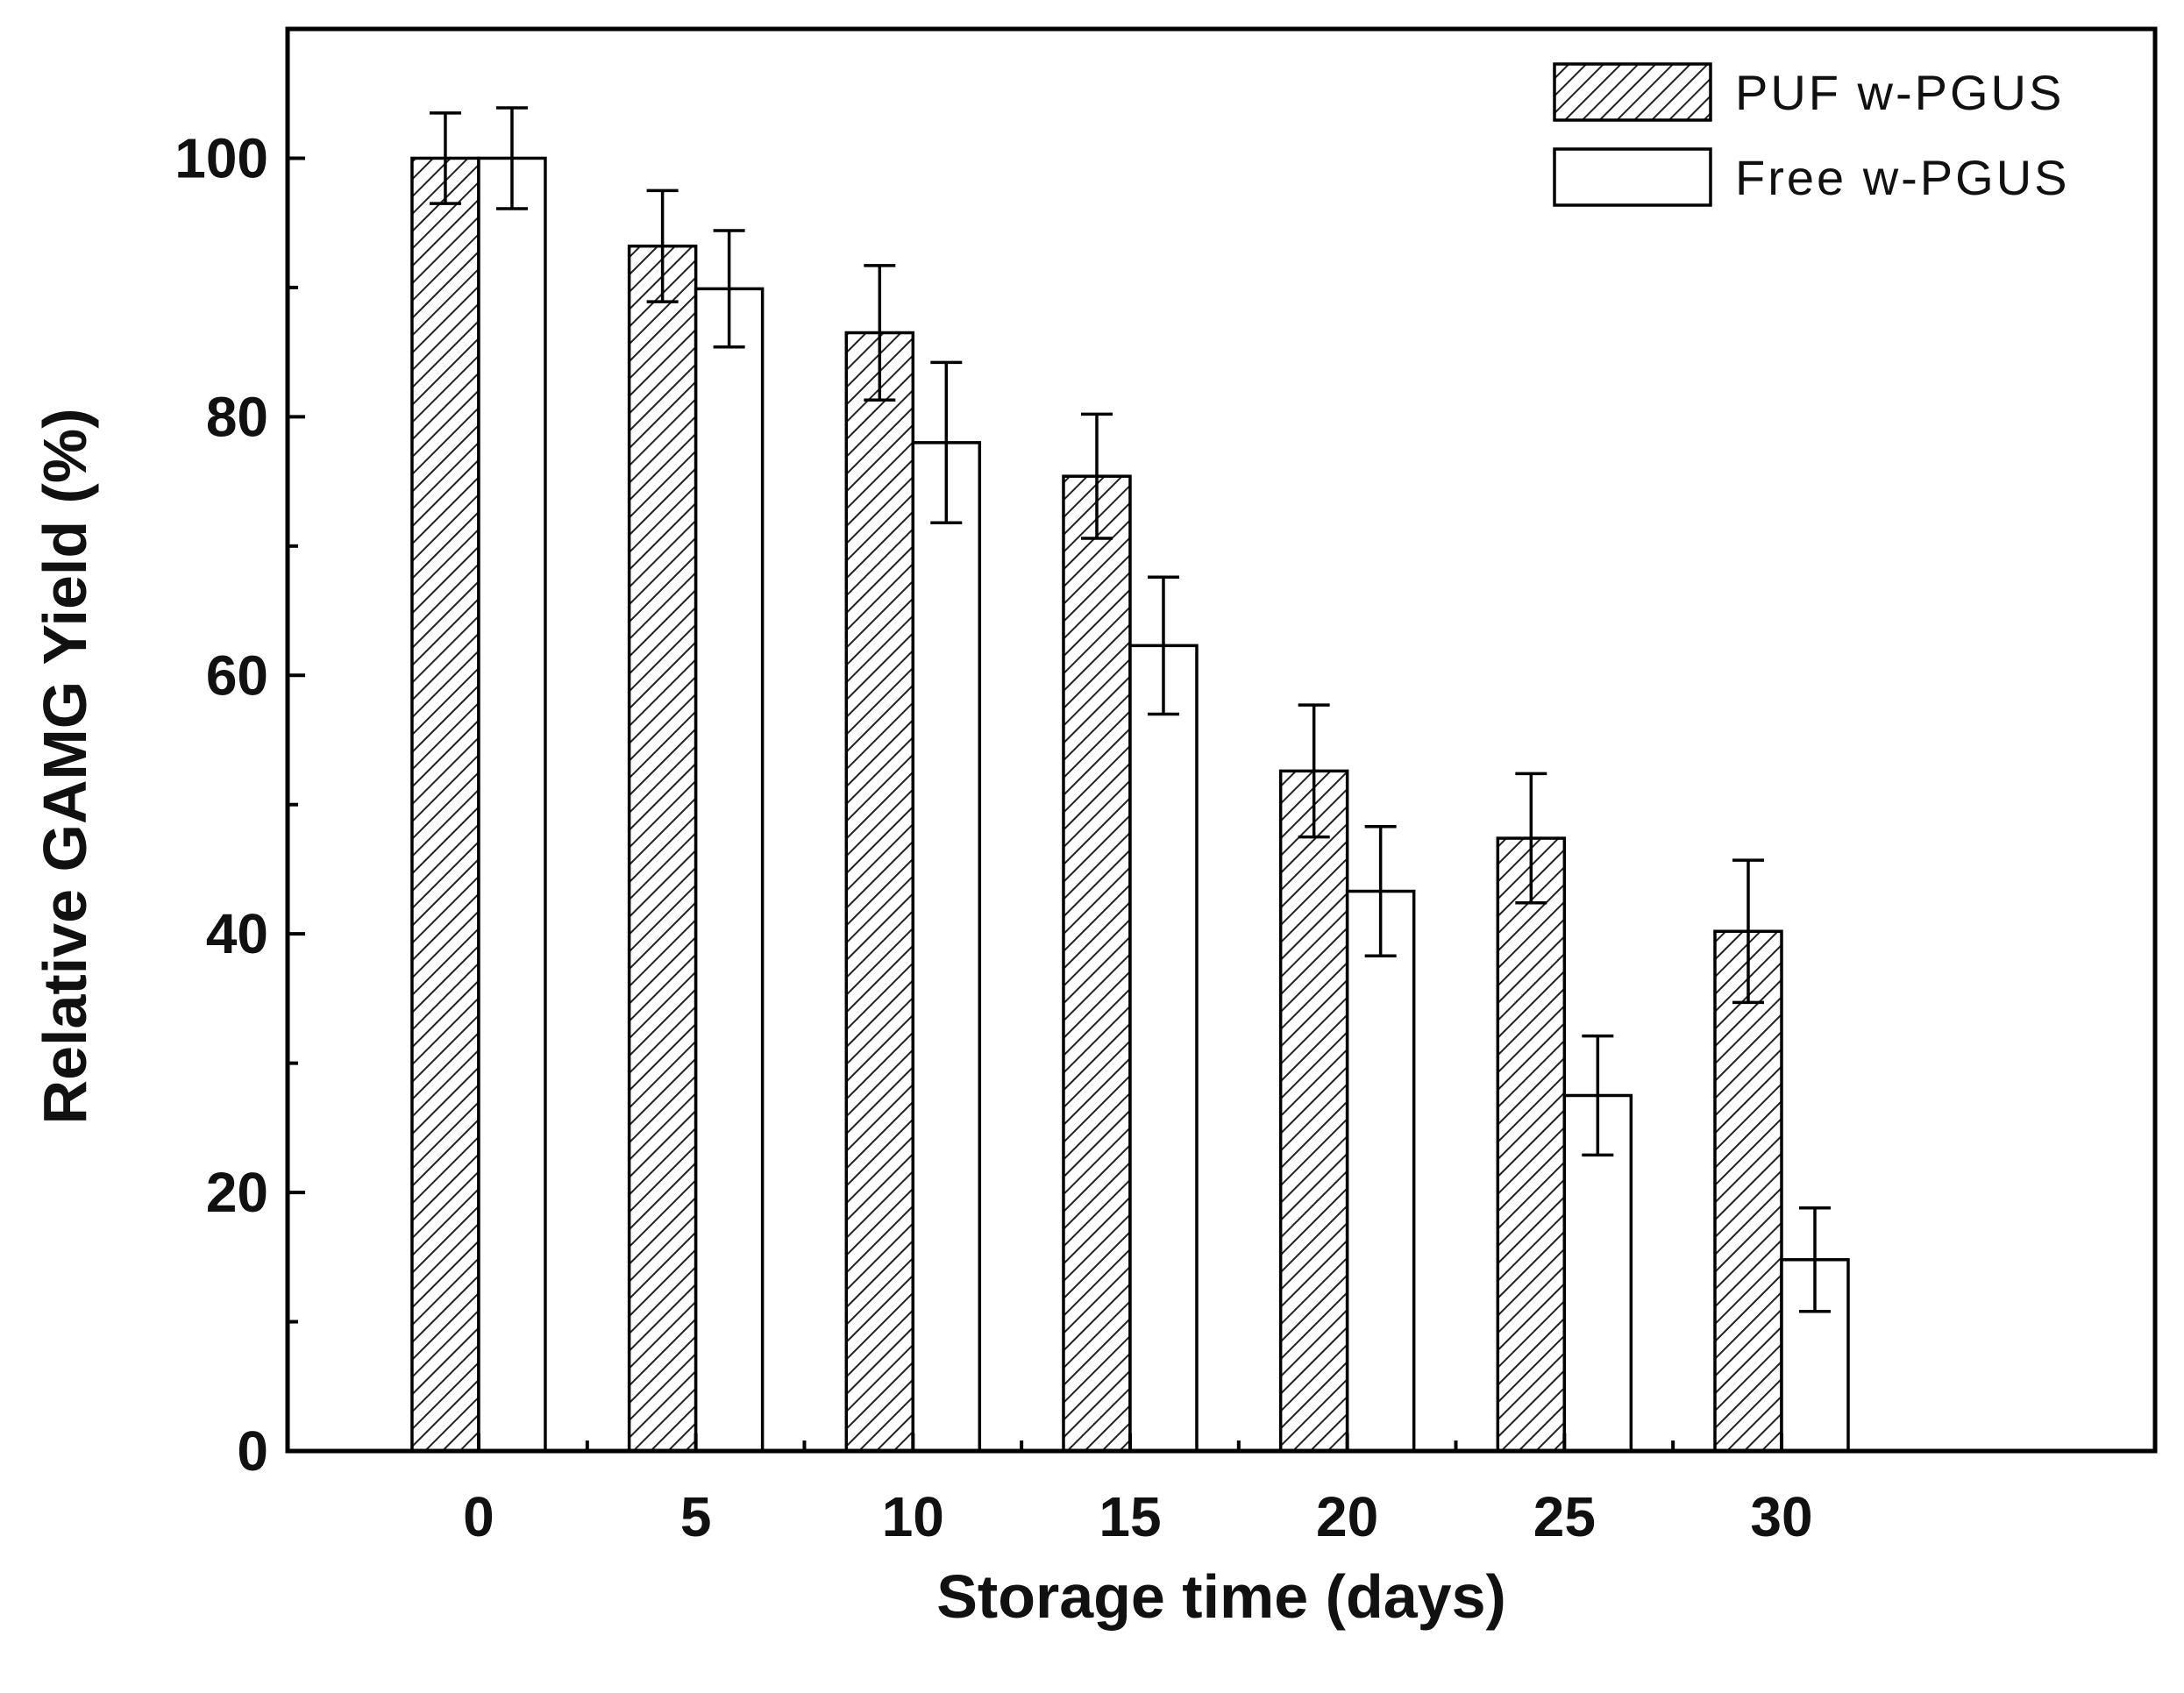 The width and height of the screenshot is (2184, 1693). What do you see at coordinates (1632, 177) in the screenshot?
I see `legend-swatch-free` at bounding box center [1632, 177].